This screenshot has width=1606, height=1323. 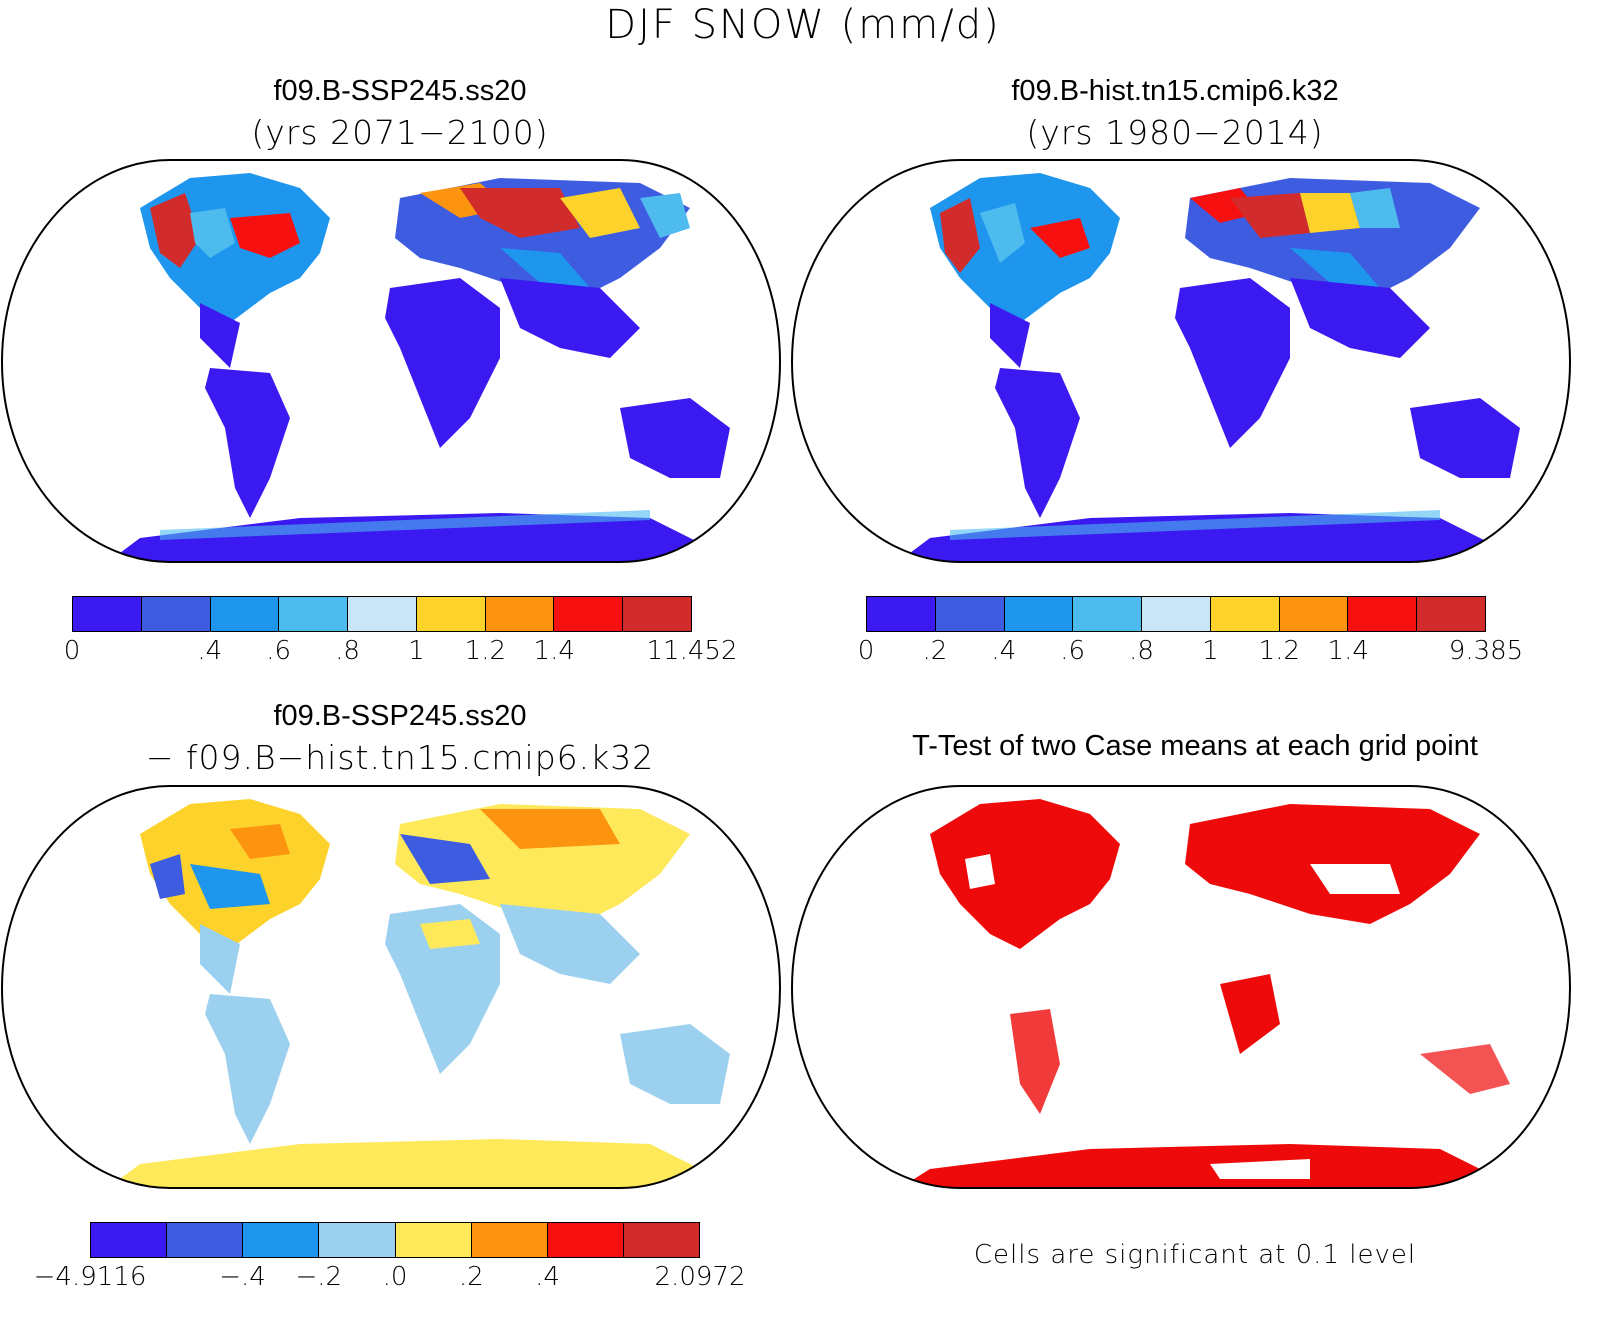 What do you see at coordinates (242, 1277) in the screenshot?
I see `colorbar-tick-label: −.4` at bounding box center [242, 1277].